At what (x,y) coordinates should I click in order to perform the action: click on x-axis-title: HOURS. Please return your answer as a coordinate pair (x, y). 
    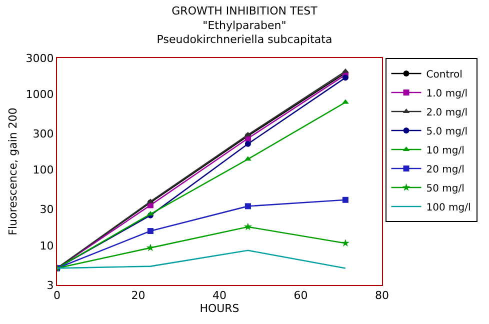
    Looking at the image, I should click on (220, 309).